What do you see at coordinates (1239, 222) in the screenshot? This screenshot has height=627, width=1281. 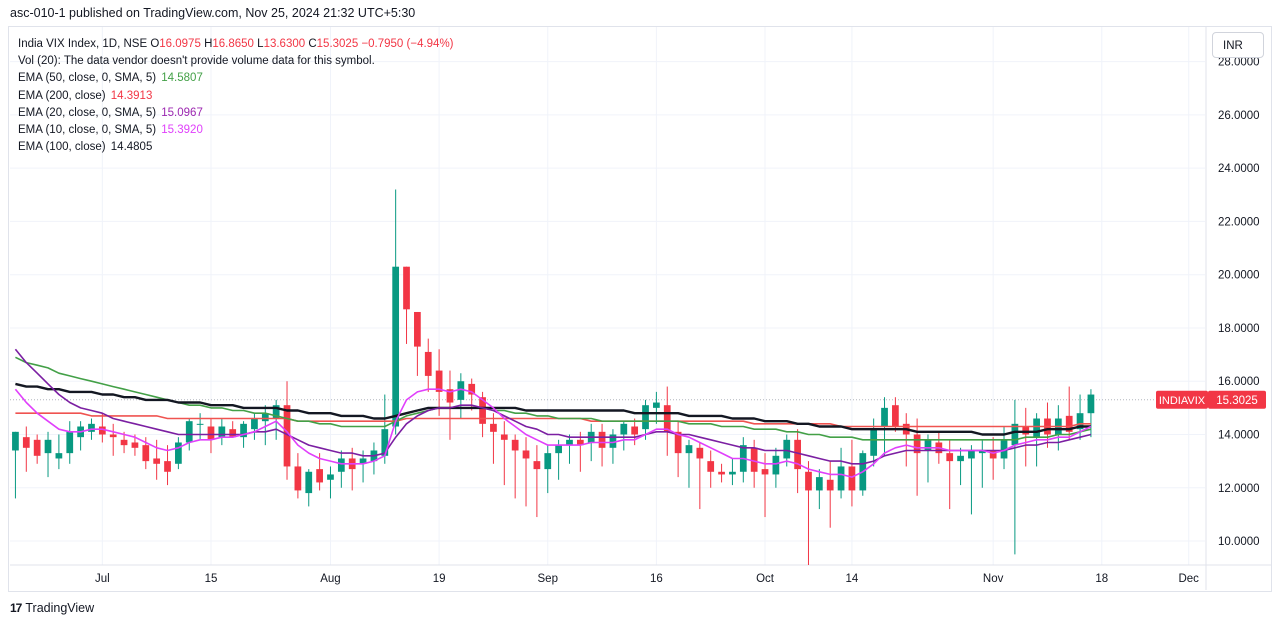 I see `y-tick-label: 22.0000` at bounding box center [1239, 222].